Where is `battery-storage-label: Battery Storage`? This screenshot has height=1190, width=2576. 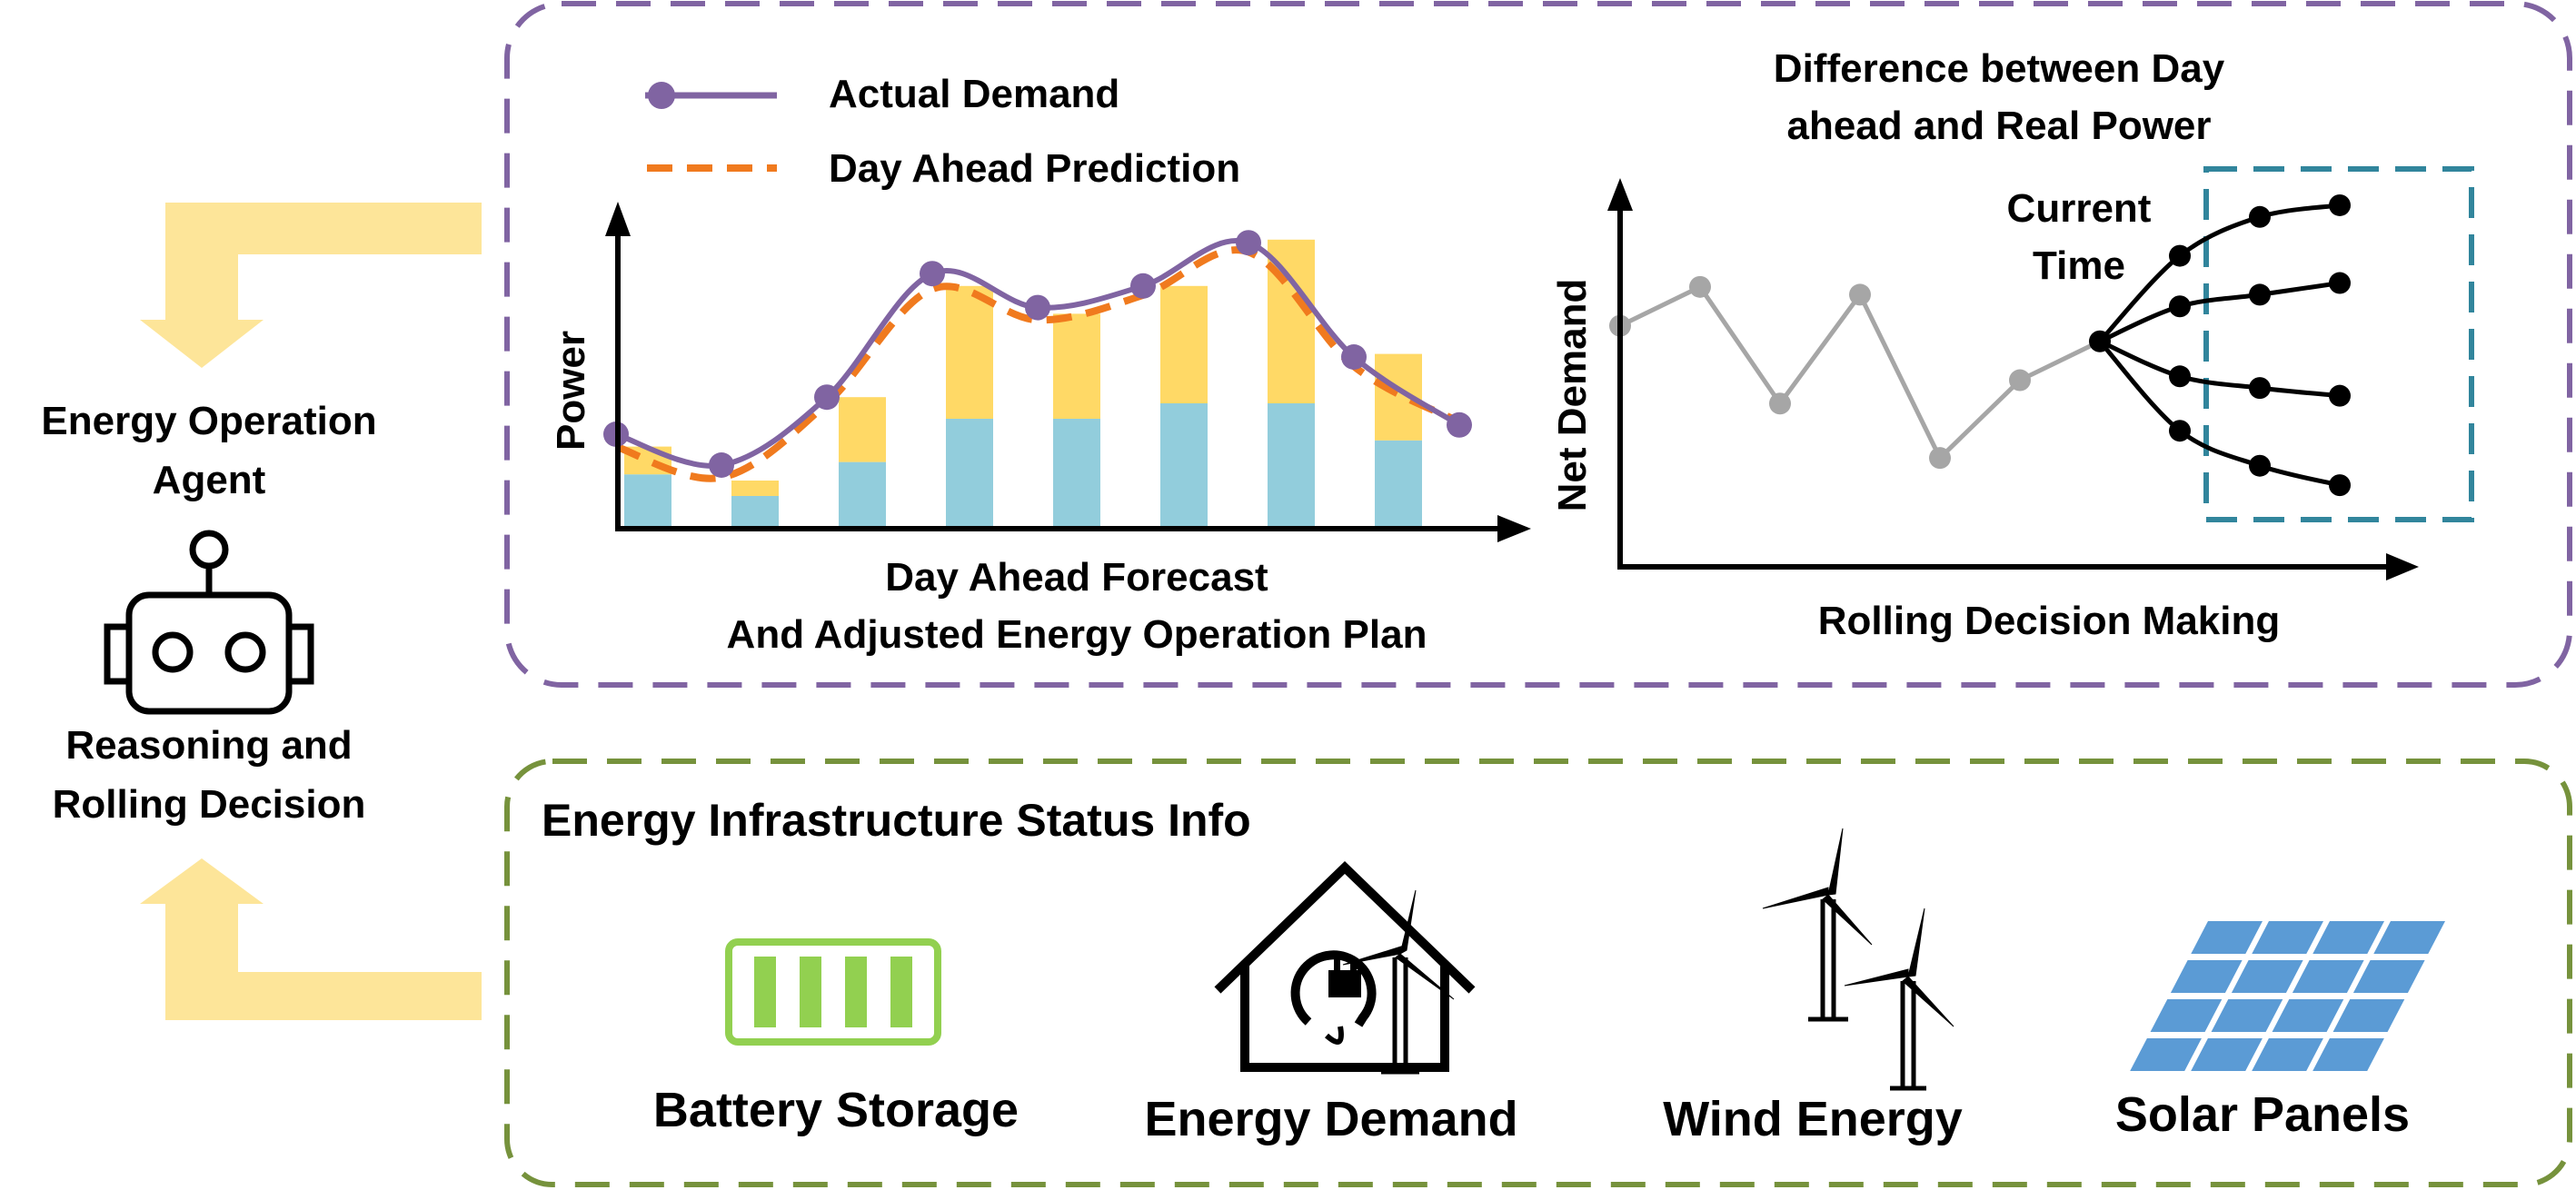 battery-storage-label: Battery Storage is located at coordinates (836, 1110).